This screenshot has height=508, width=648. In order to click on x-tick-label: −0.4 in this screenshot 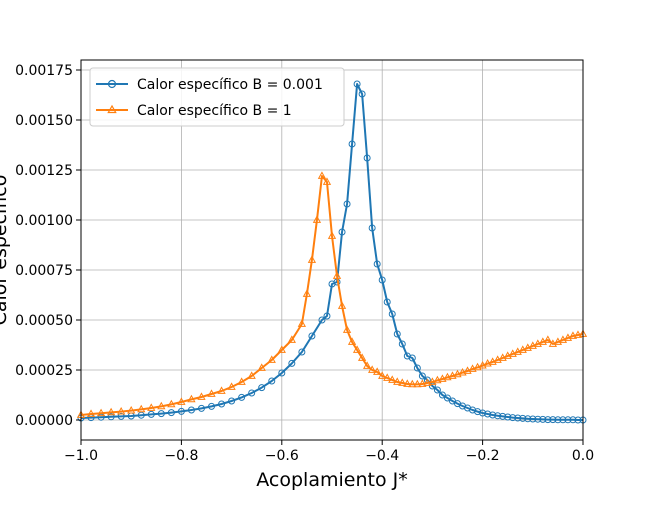, I will do `click(382, 456)`.